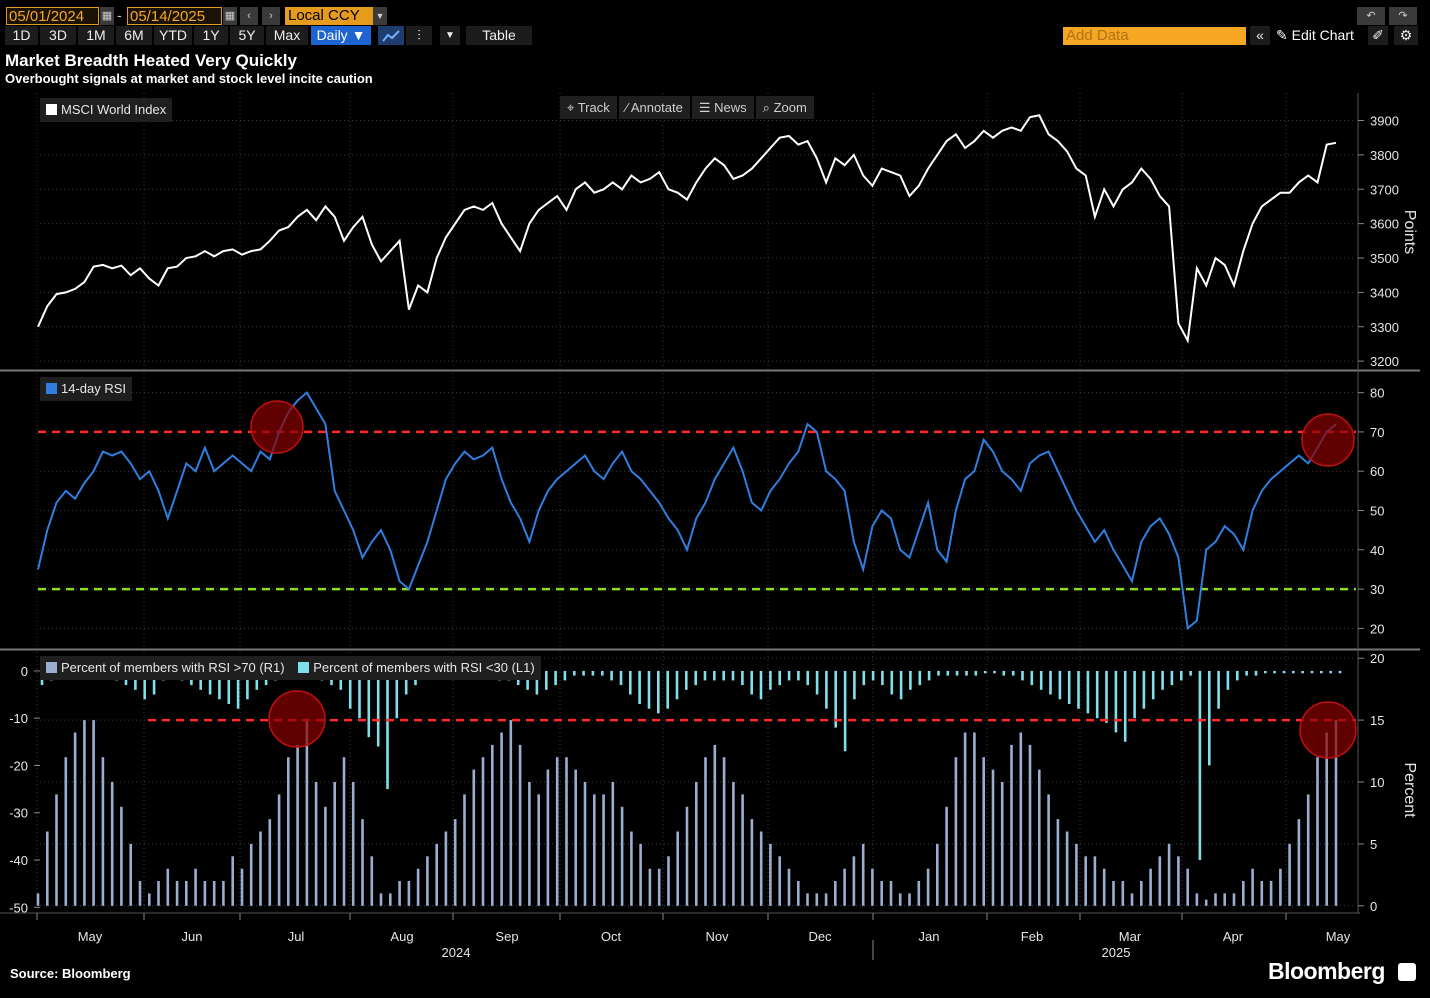 The height and width of the screenshot is (998, 1430). I want to click on annotate-icon: ✐, so click(1378, 35).